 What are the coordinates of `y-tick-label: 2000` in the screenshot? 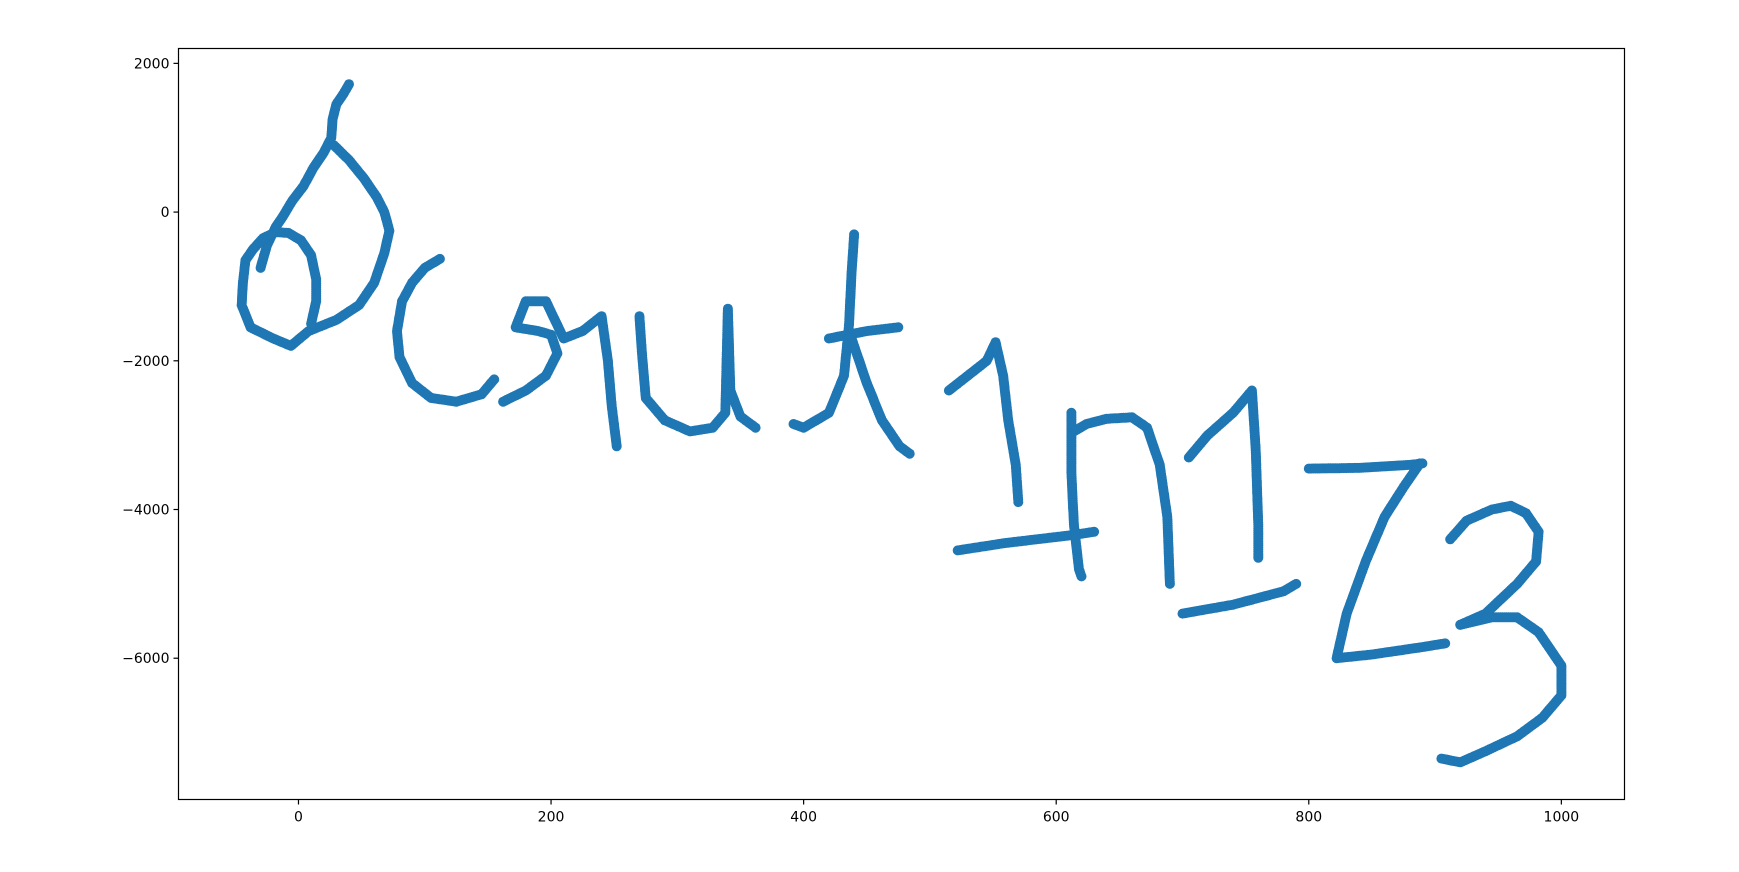 It's located at (152, 64).